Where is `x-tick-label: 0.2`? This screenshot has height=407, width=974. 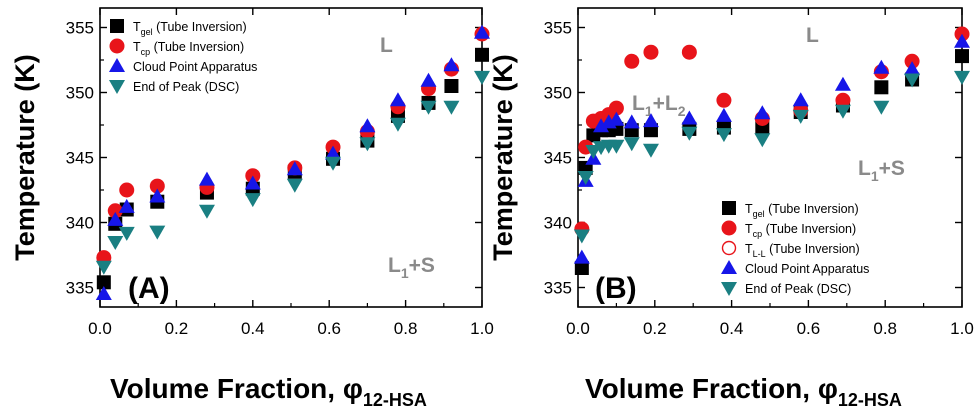 x-tick-label: 0.2 is located at coordinates (177, 328).